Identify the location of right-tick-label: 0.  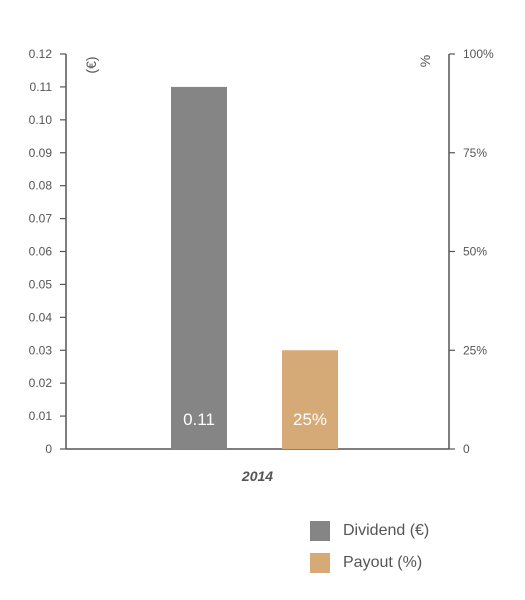
(466, 449).